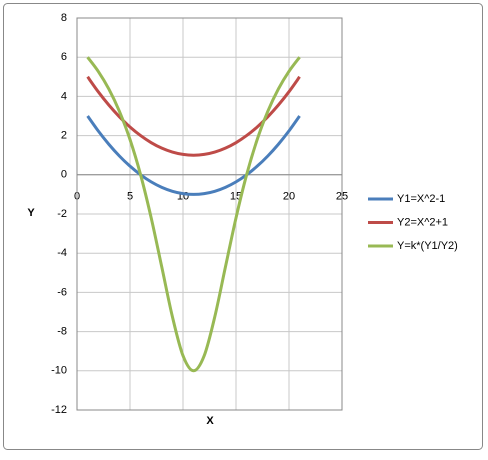 The image size is (488, 460). I want to click on legend-label: Y2=X^2+1, so click(422, 222).